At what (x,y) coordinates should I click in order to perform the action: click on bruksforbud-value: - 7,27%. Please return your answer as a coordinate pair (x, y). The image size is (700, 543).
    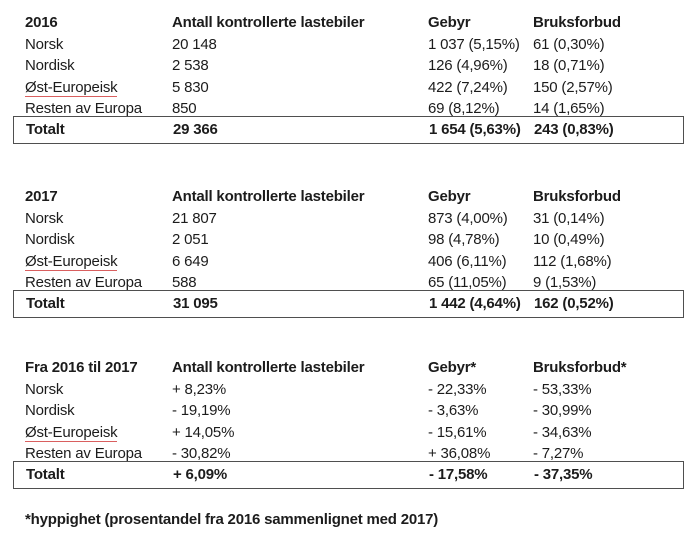
    Looking at the image, I should click on (558, 453).